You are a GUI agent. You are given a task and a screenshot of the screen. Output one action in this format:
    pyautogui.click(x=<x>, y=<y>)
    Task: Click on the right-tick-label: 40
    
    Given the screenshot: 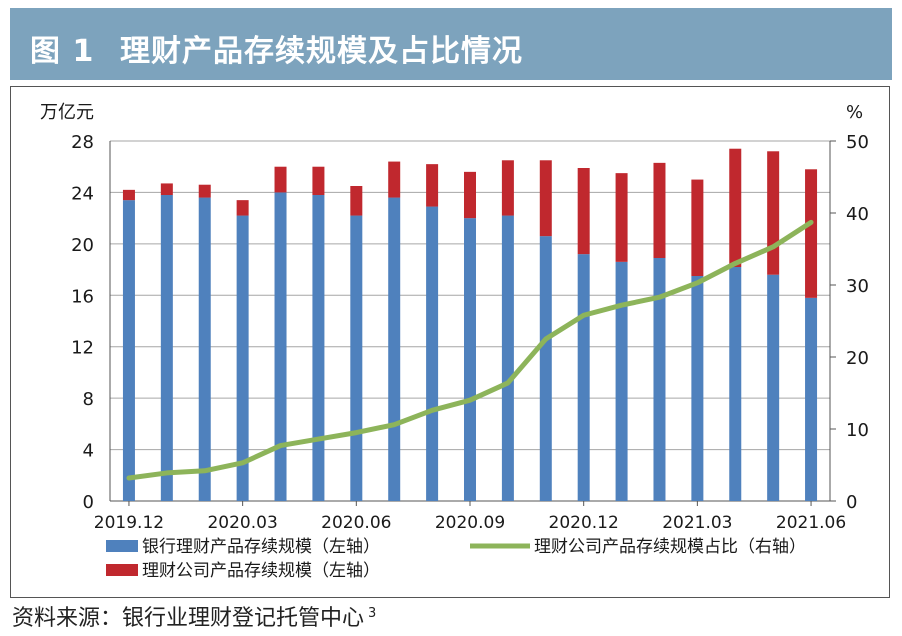 What is the action you would take?
    pyautogui.click(x=857, y=214)
    